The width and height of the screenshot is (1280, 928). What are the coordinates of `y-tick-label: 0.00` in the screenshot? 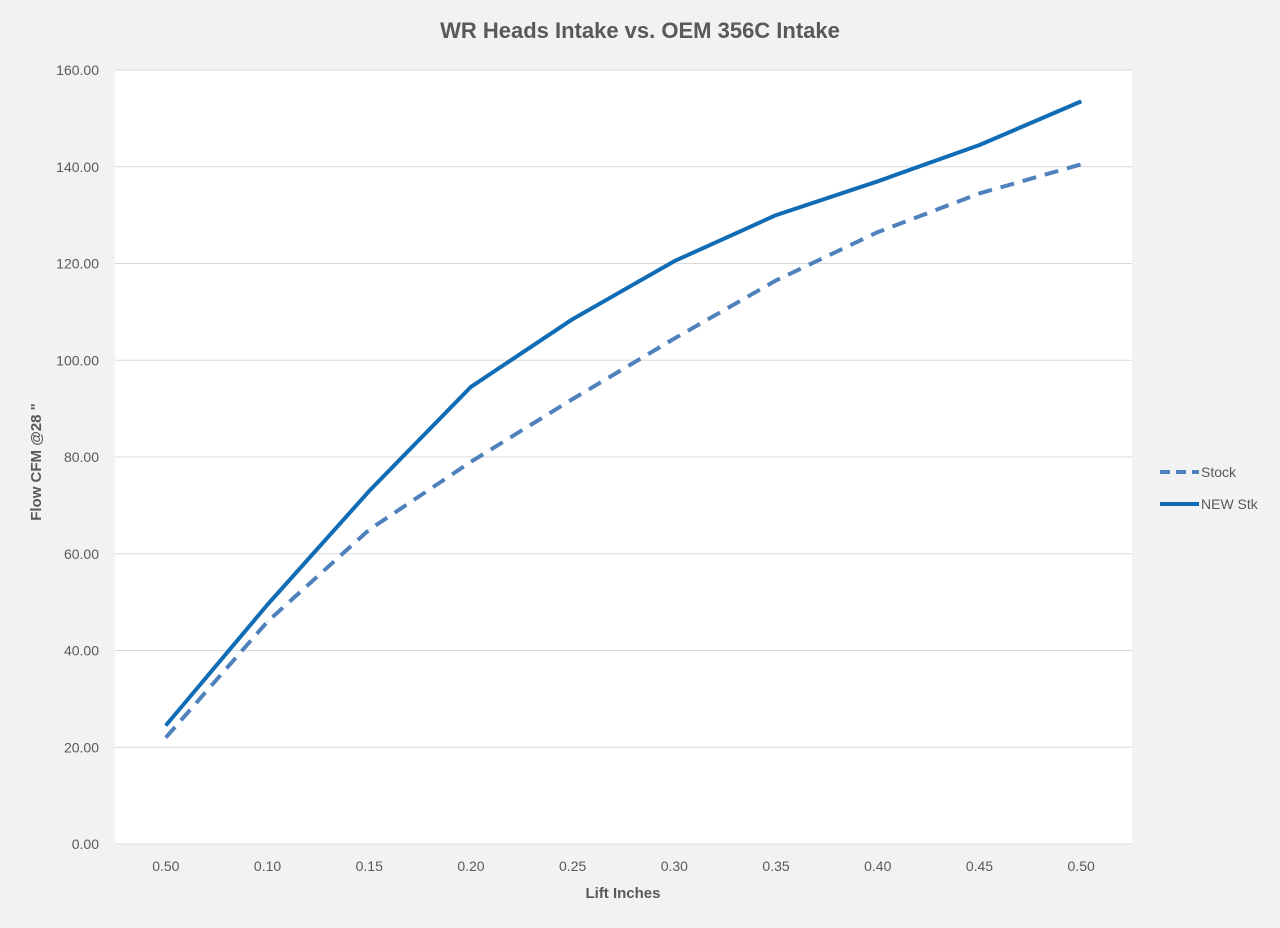 It's located at (85, 844).